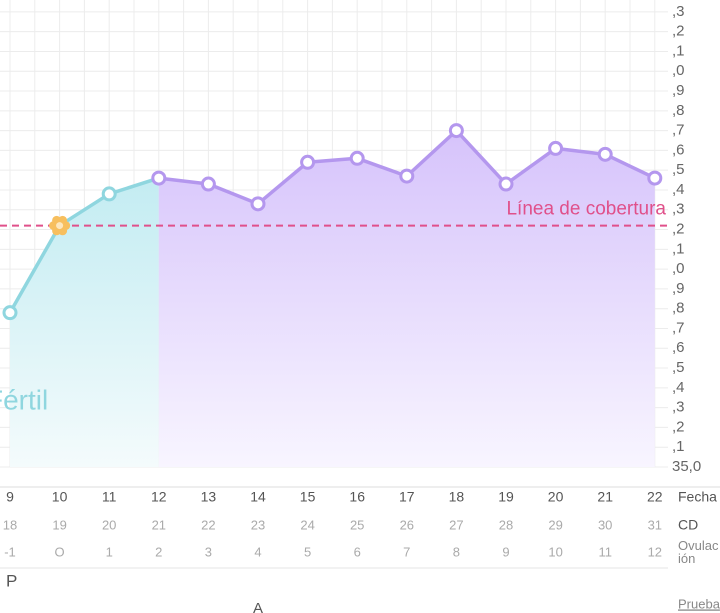 This screenshot has width=720, height=613. I want to click on row-value: 28, so click(506, 524).